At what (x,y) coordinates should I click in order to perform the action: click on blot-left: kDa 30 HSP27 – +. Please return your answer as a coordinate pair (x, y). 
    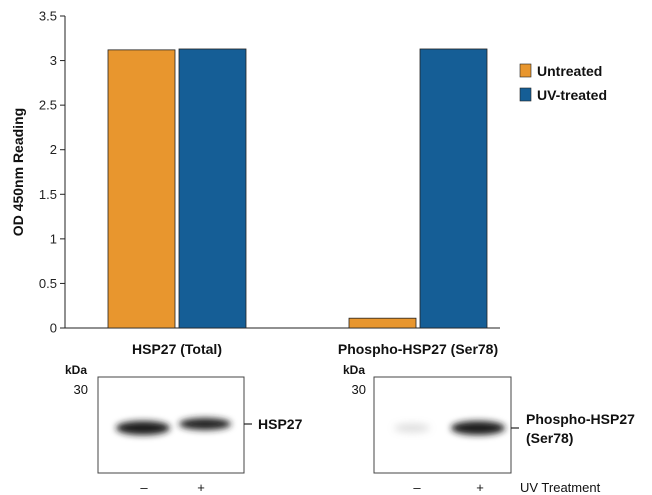
    Looking at the image, I should click on (184, 429).